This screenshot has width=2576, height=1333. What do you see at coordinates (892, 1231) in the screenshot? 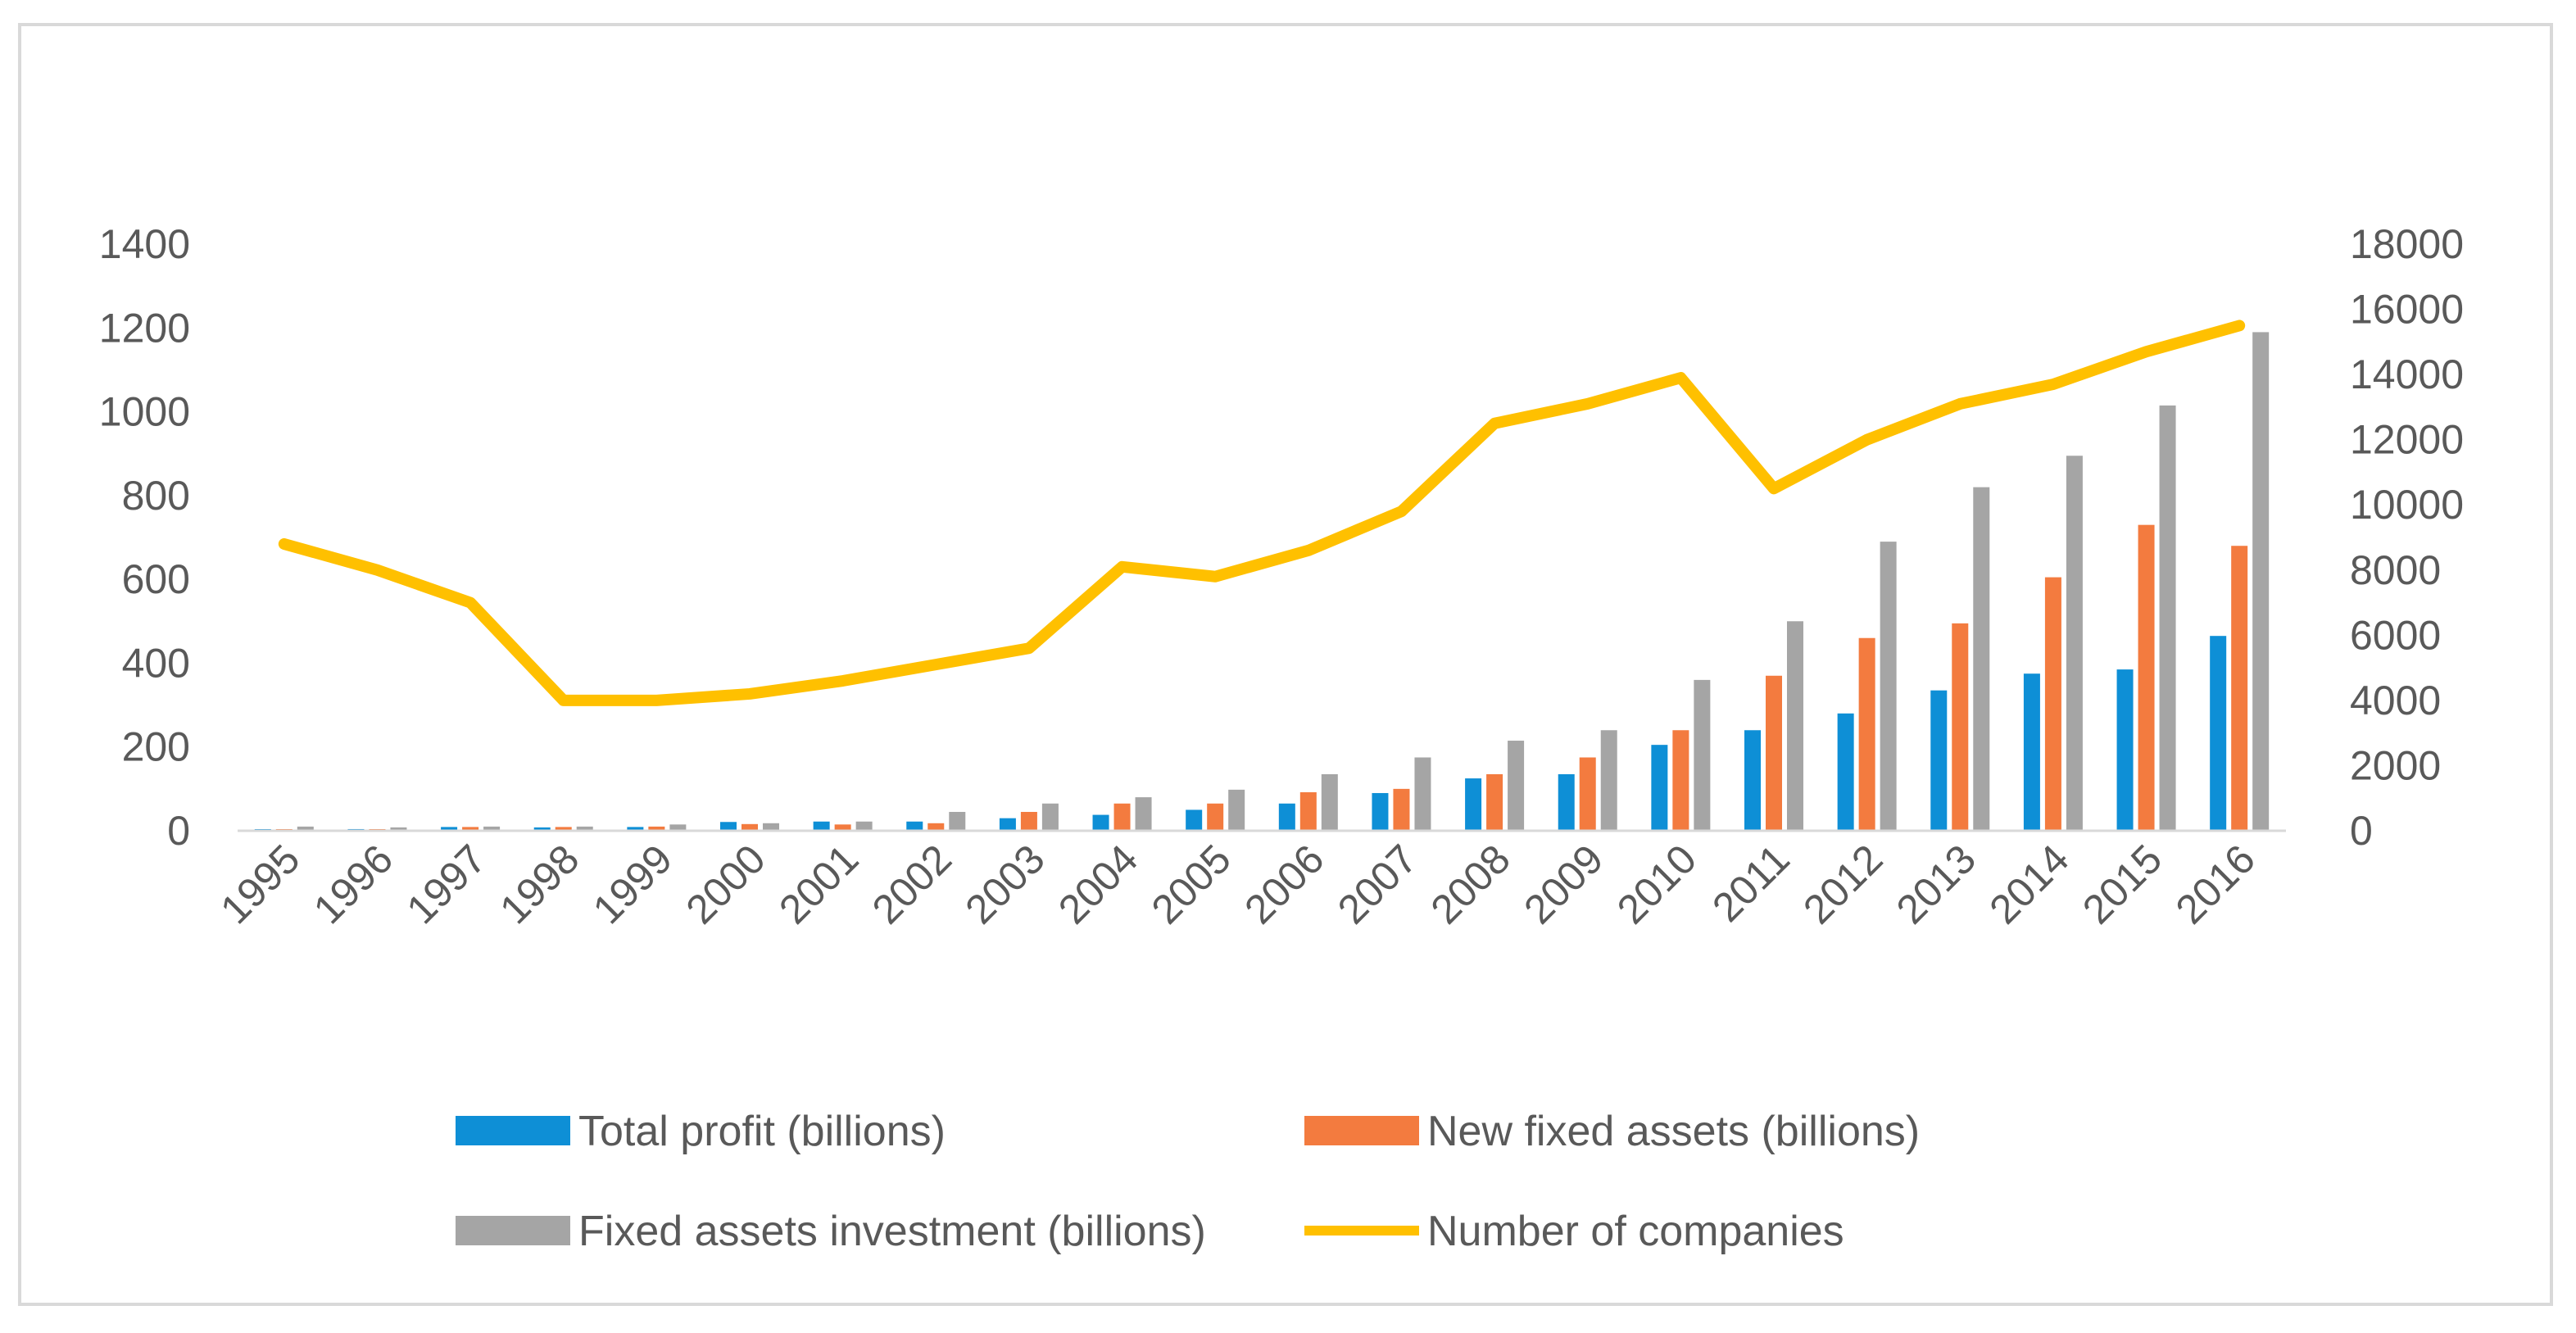
I see `legend-label-fixed-assets-investment: Fixed assets investment (billions)` at bounding box center [892, 1231].